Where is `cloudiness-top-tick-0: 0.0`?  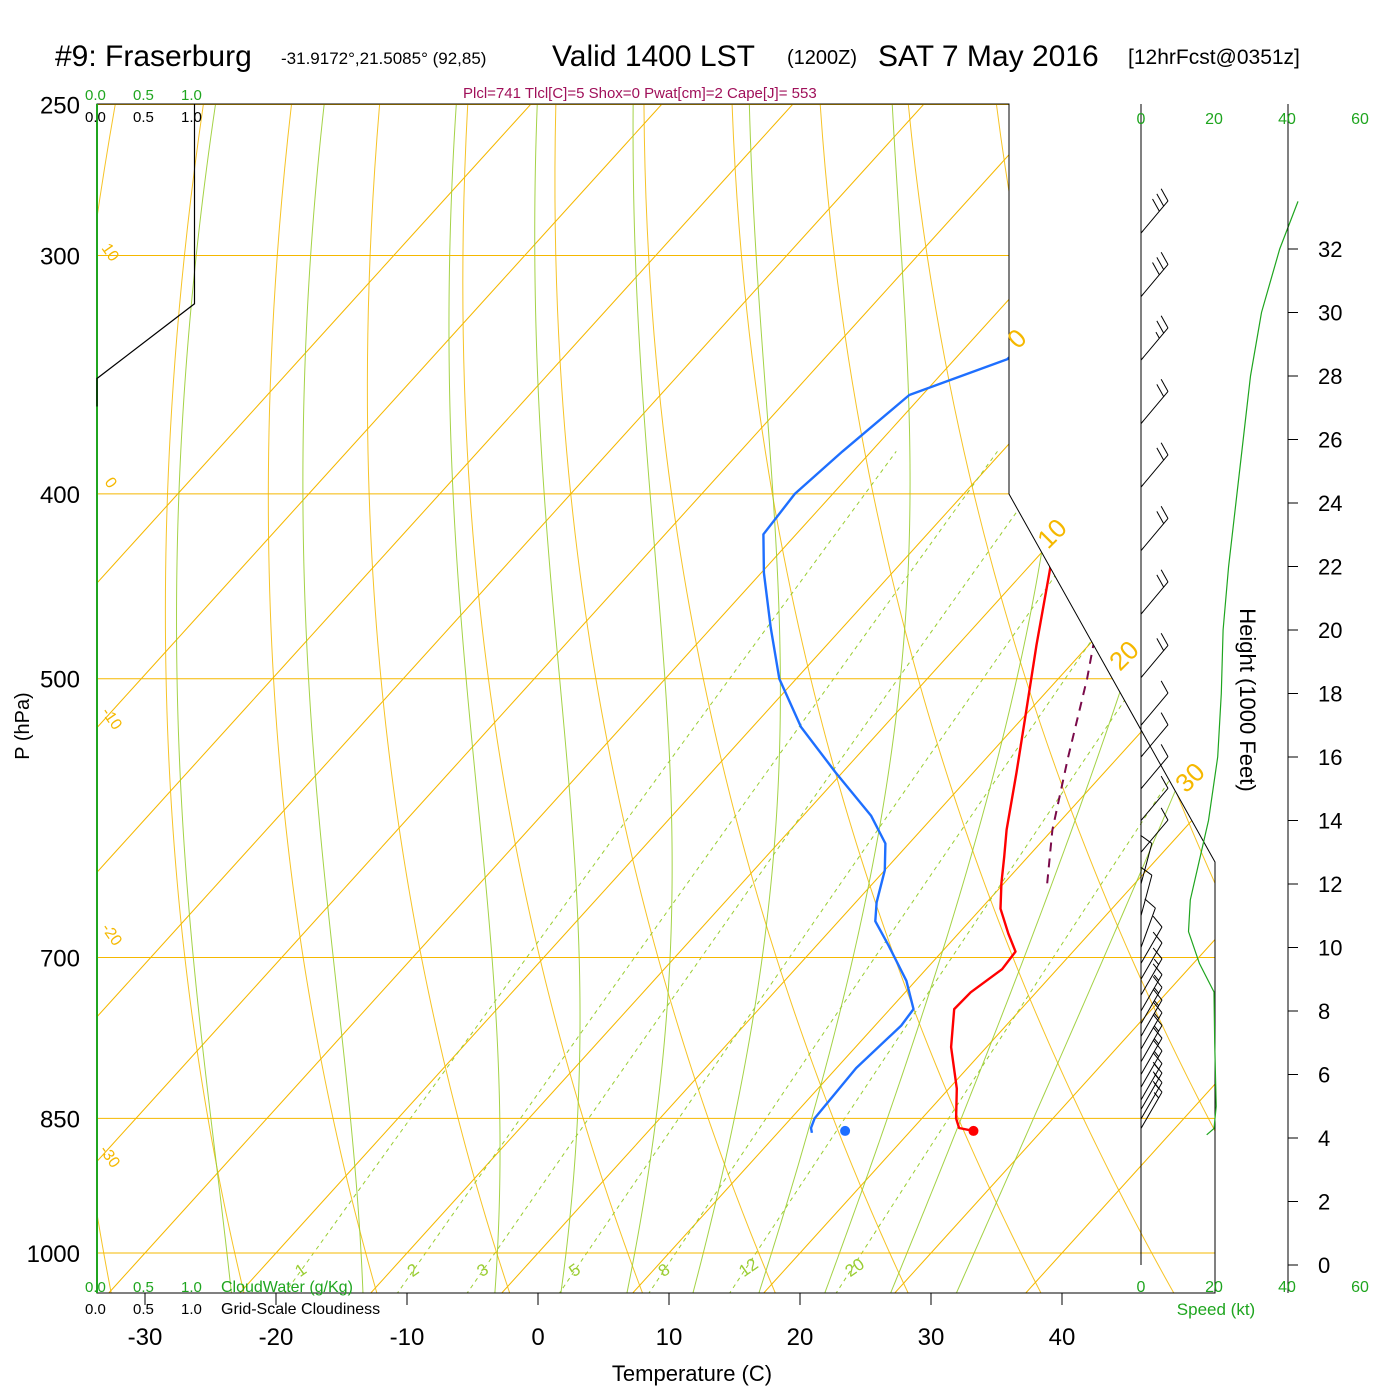
cloudiness-top-tick-0: 0.0 is located at coordinates (95, 117).